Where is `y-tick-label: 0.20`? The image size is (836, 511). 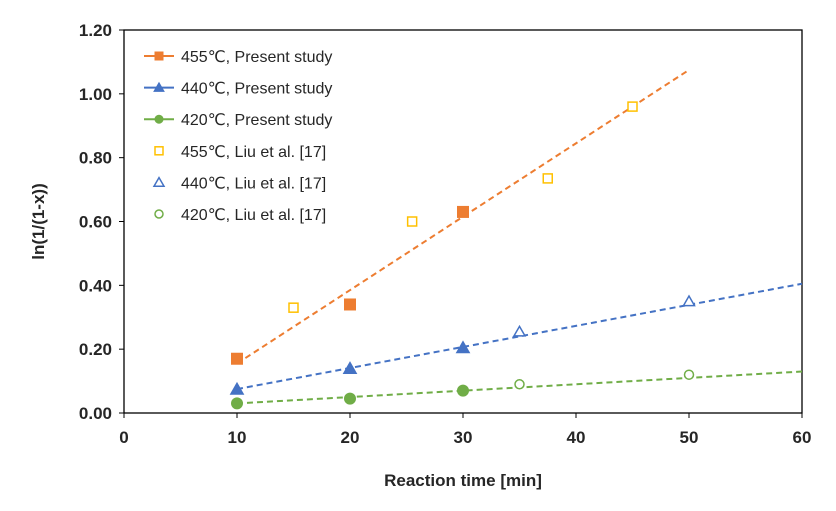
y-tick-label: 0.20 is located at coordinates (95, 349).